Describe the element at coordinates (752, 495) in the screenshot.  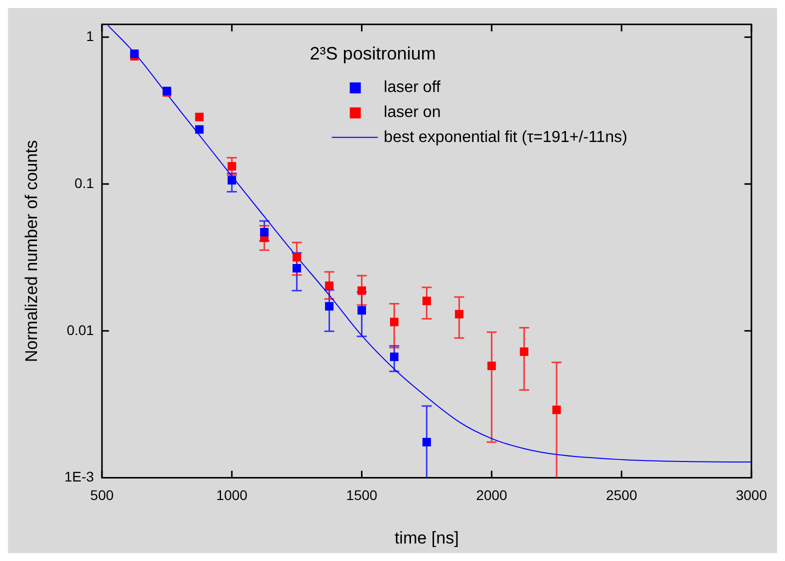
I see `x-tick-label: 3000` at that location.